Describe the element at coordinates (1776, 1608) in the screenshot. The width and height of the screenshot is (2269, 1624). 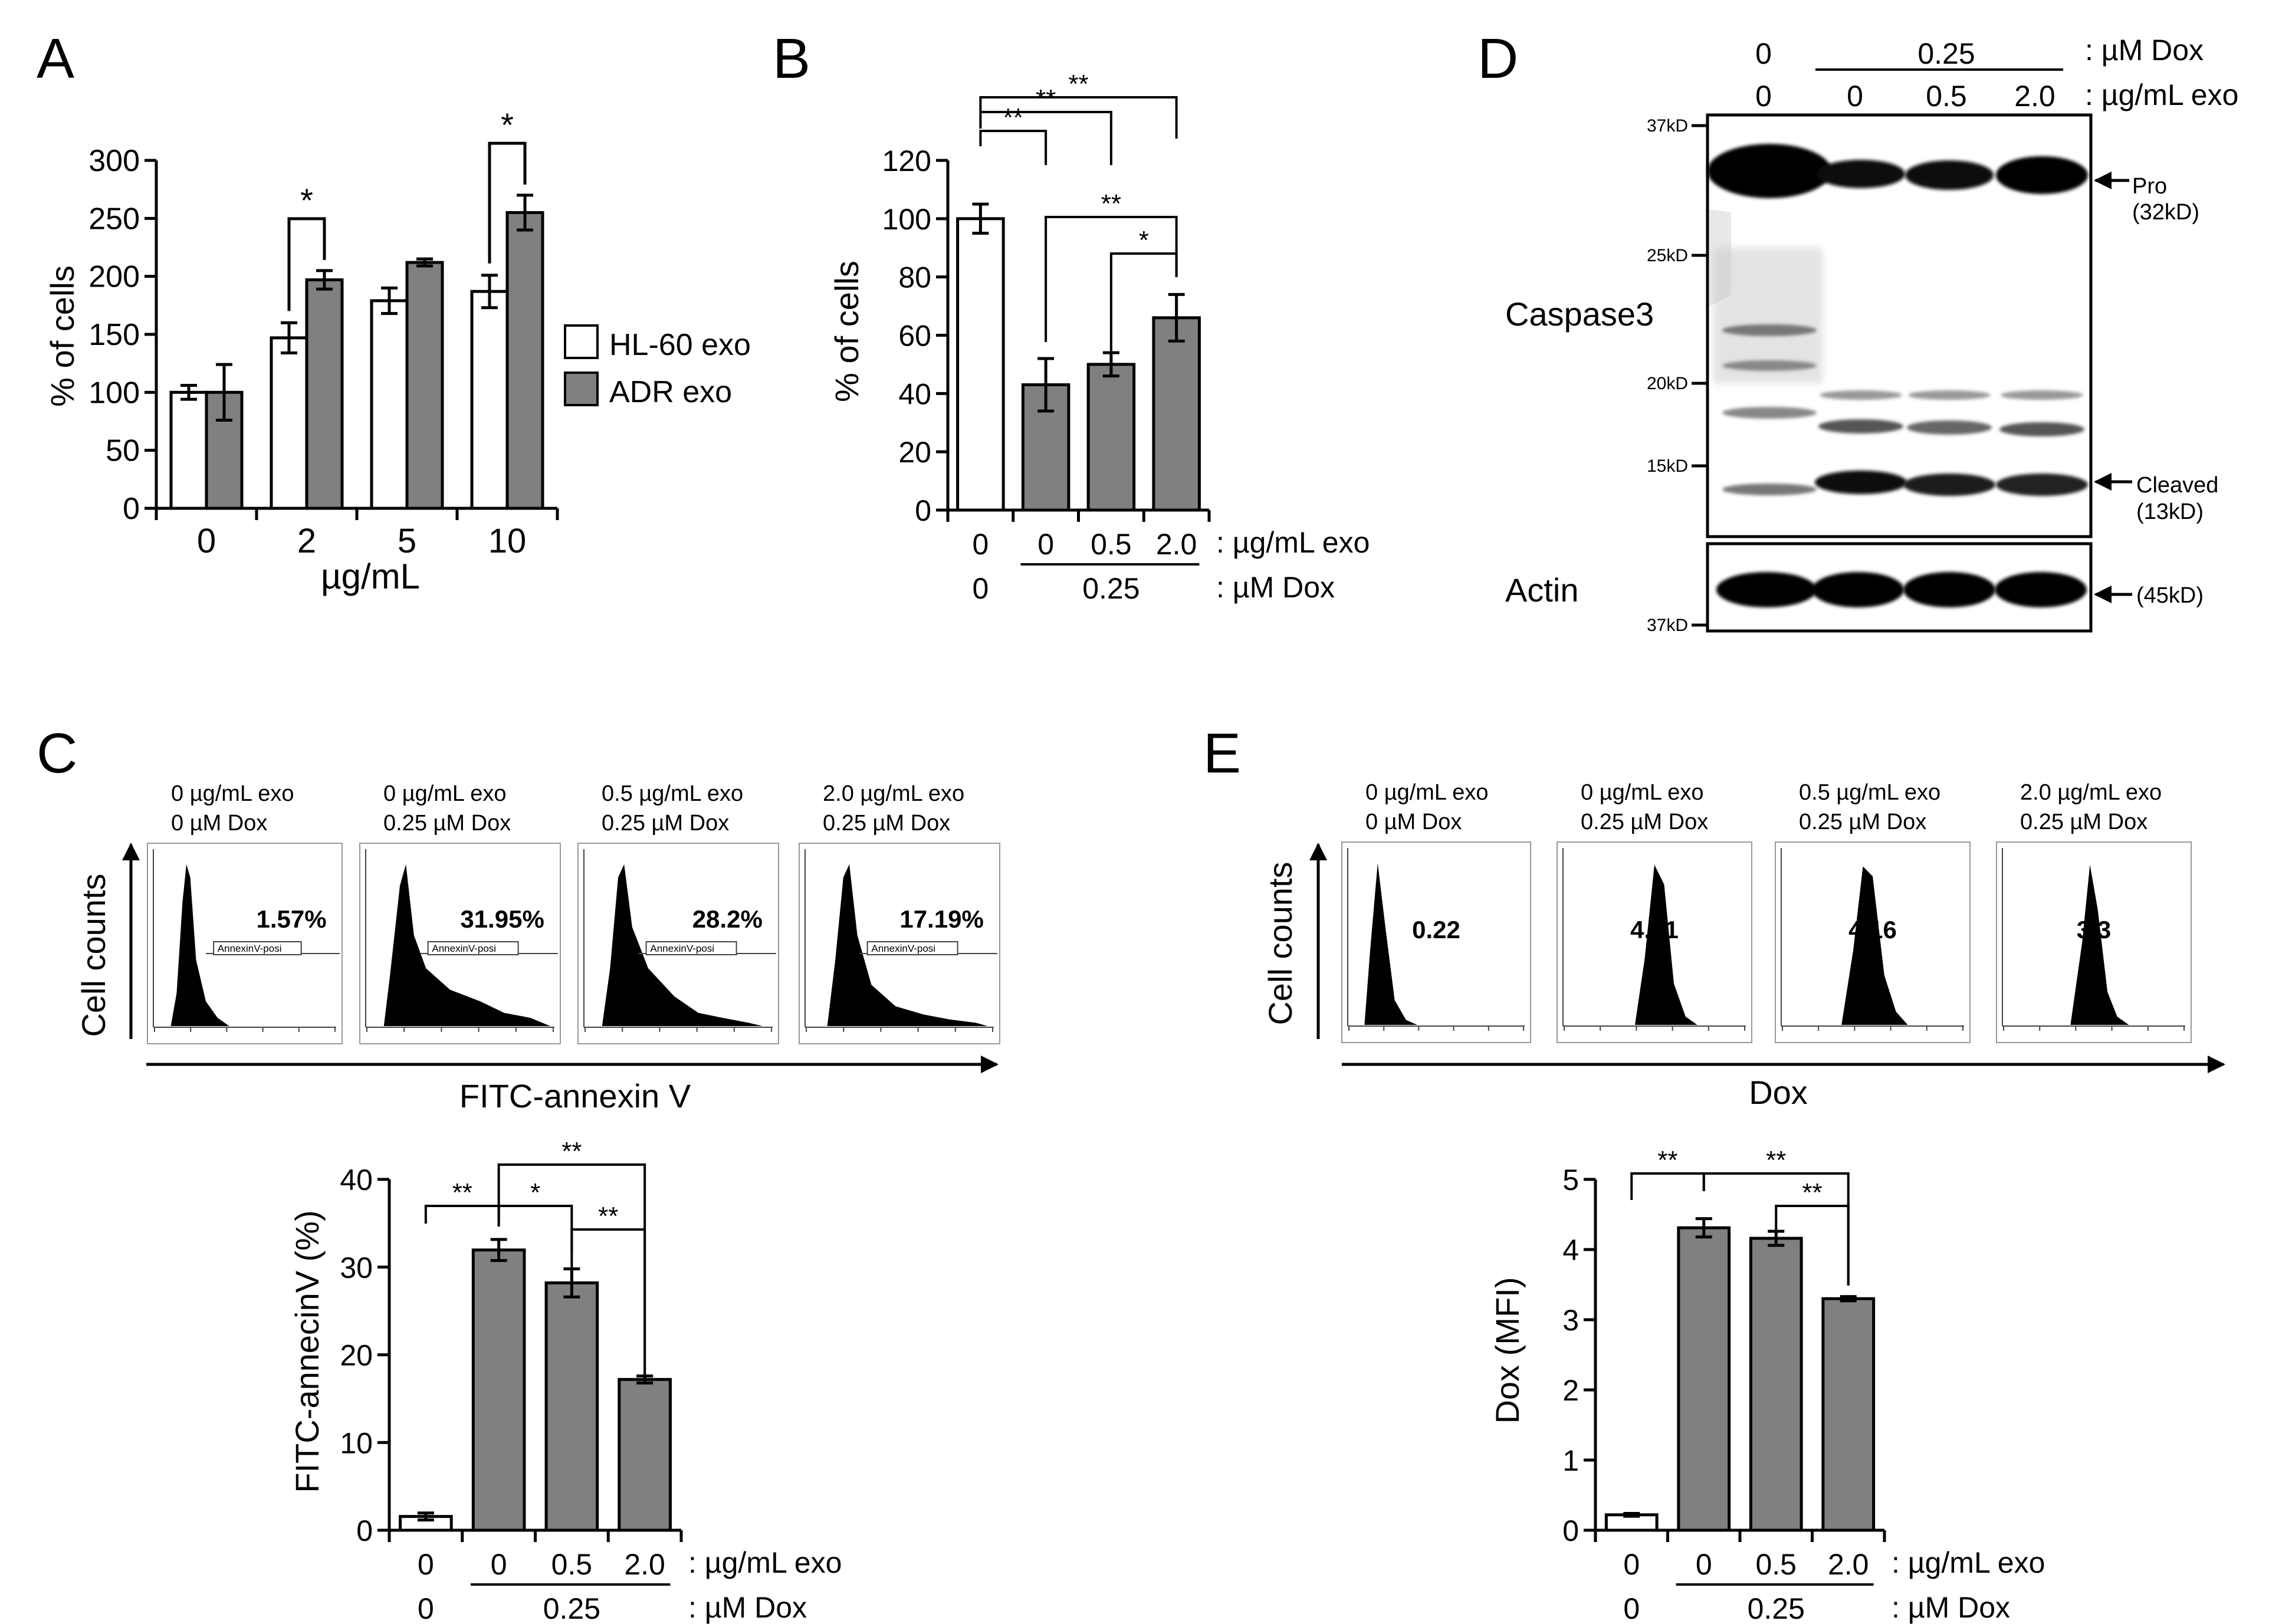
I see `chartE-row2-group: 0.25` at that location.